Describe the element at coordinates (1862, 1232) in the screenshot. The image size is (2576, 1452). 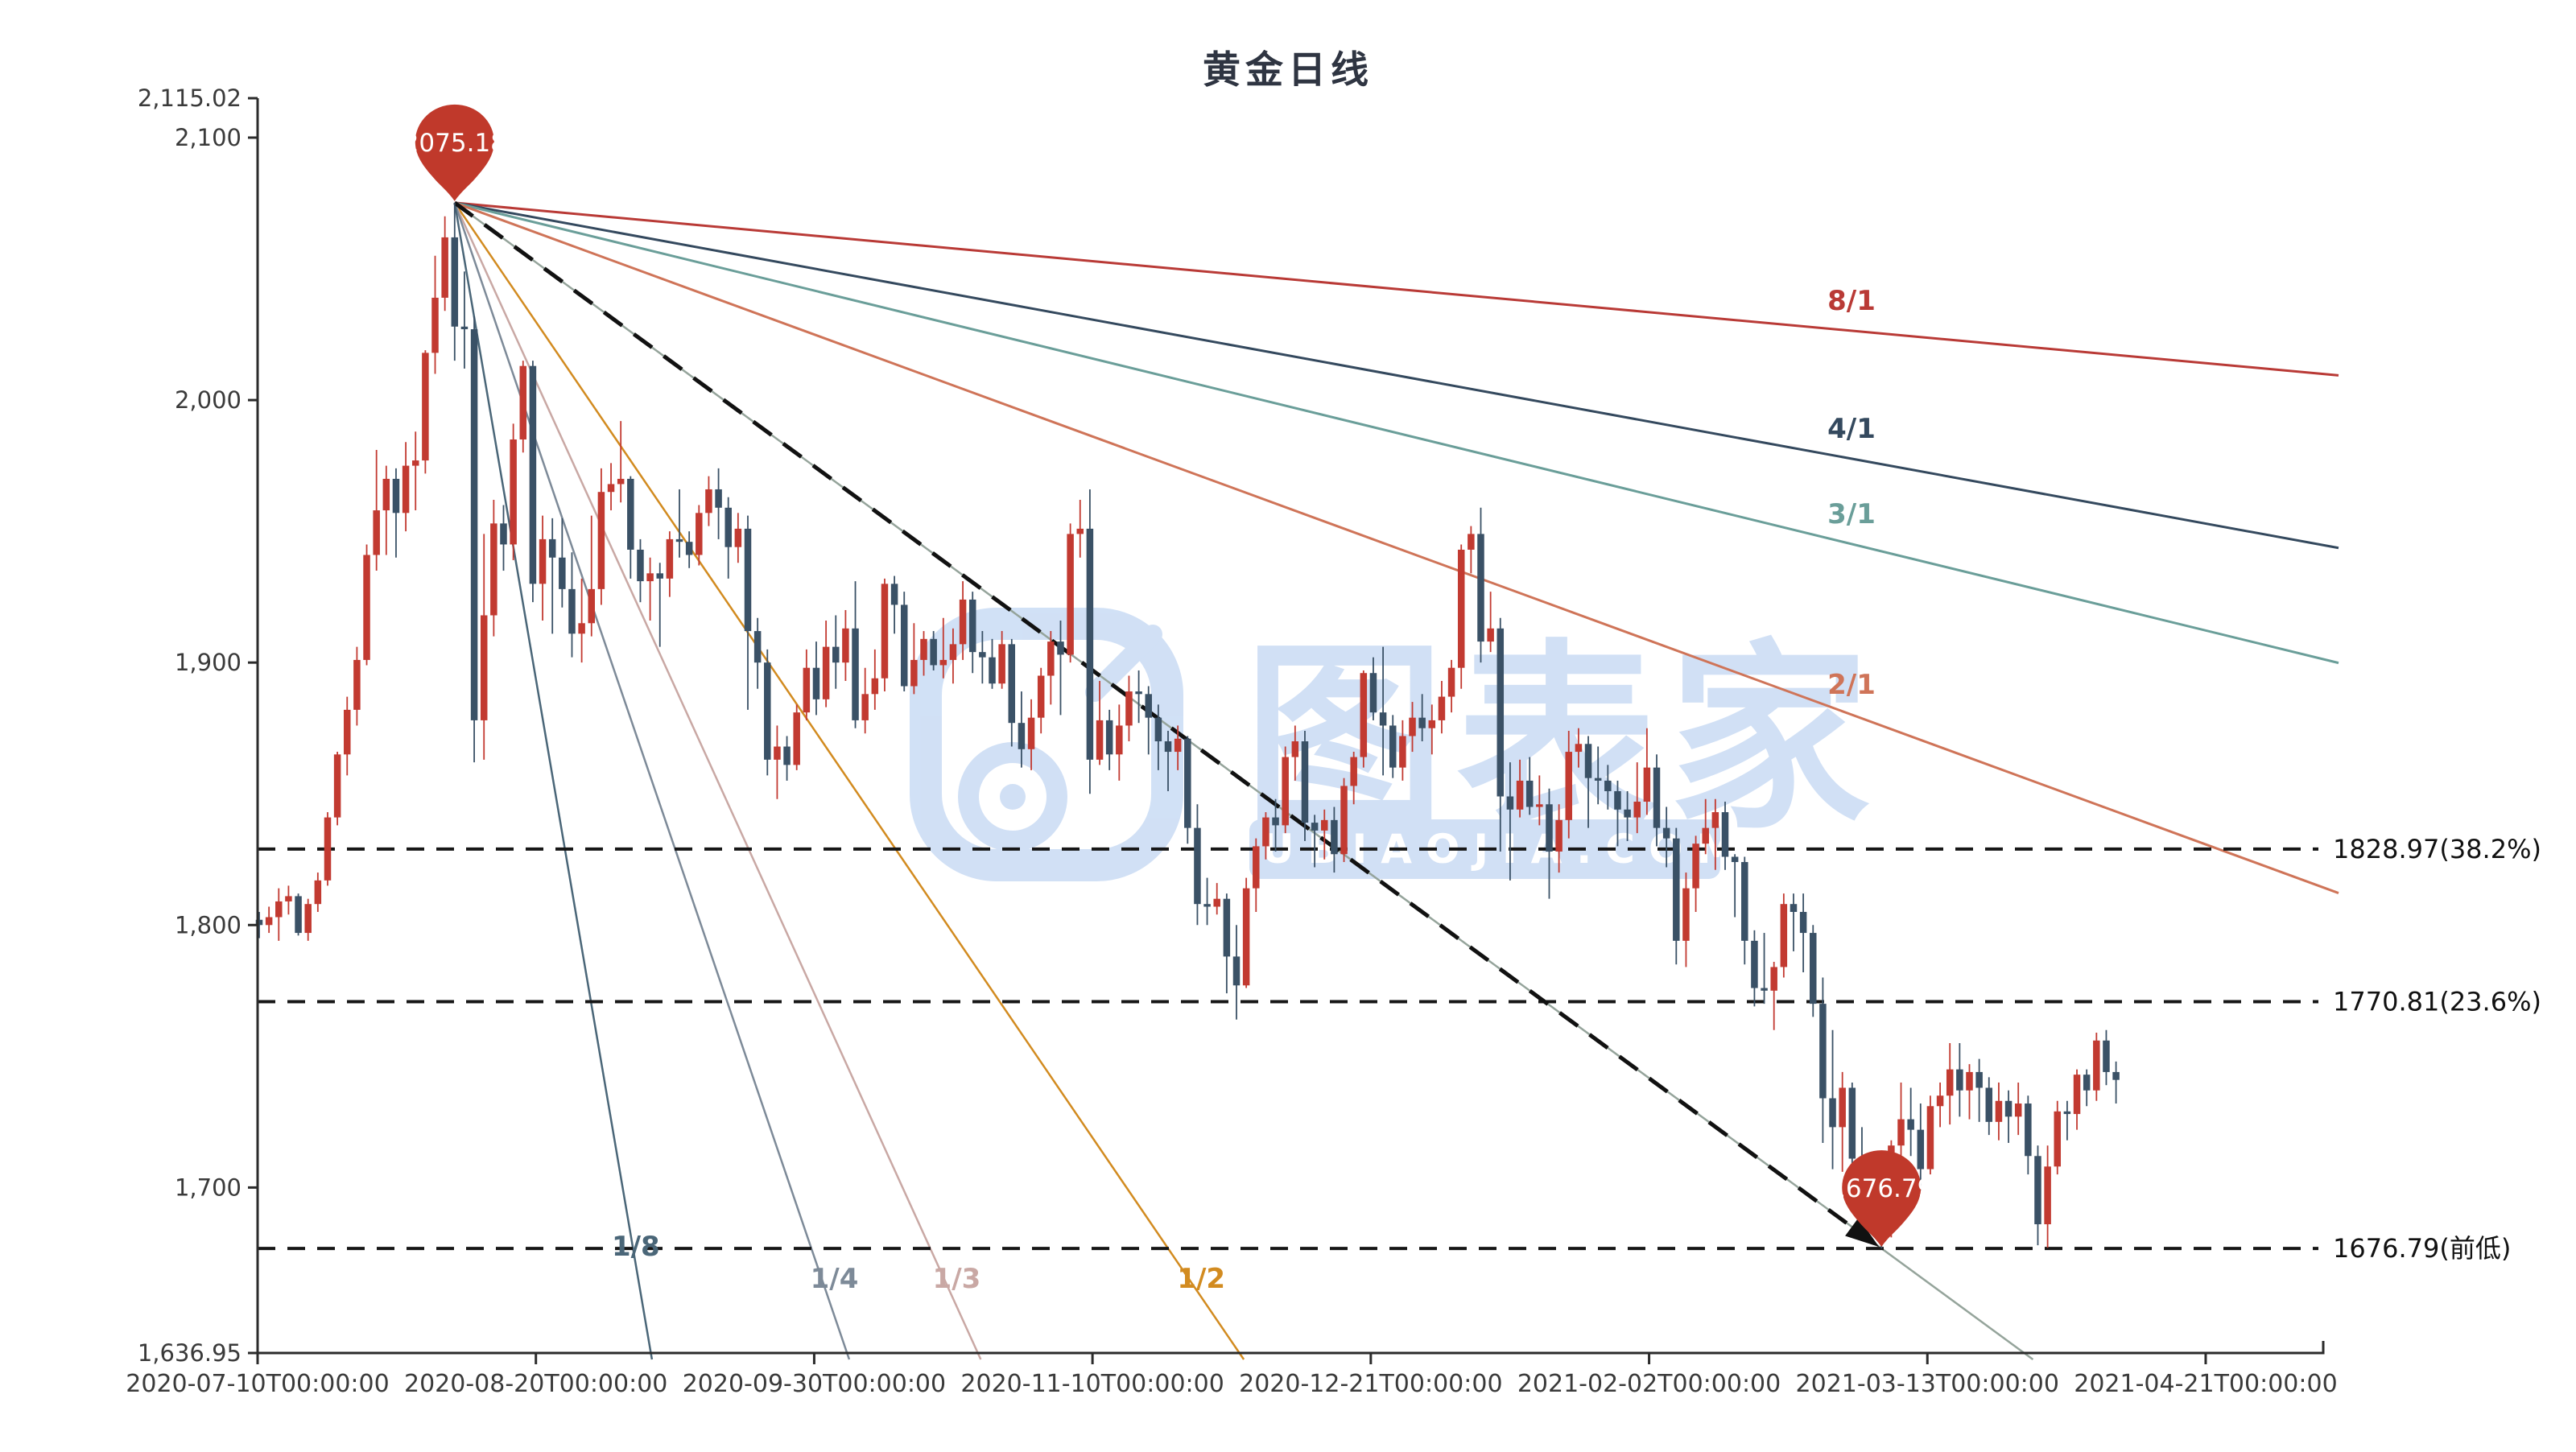
I see `trend-arrowhead-icon` at that location.